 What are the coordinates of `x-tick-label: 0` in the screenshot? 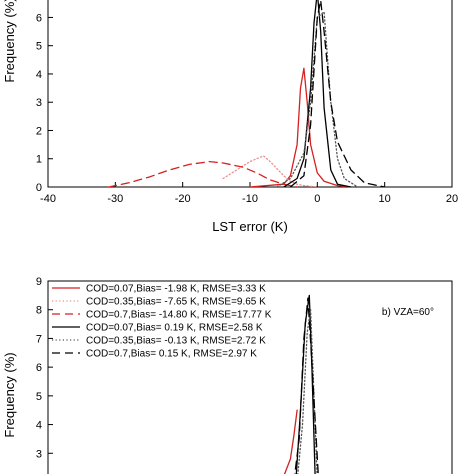 It's located at (317, 199).